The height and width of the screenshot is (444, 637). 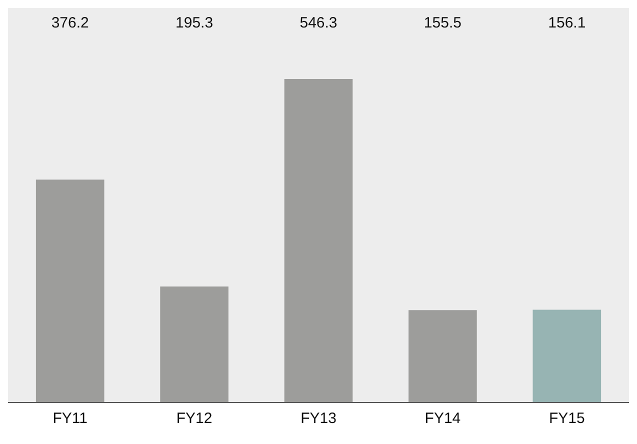 I want to click on x-tick-label: FY14, so click(x=442, y=419).